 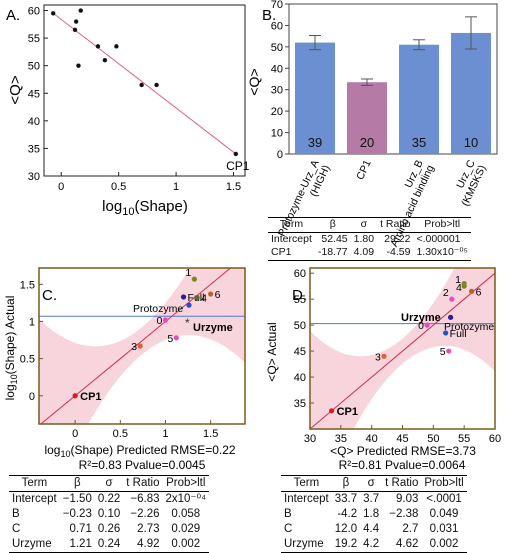 What do you see at coordinates (144, 83) in the screenshot?
I see `panel-a-fit-line` at bounding box center [144, 83].